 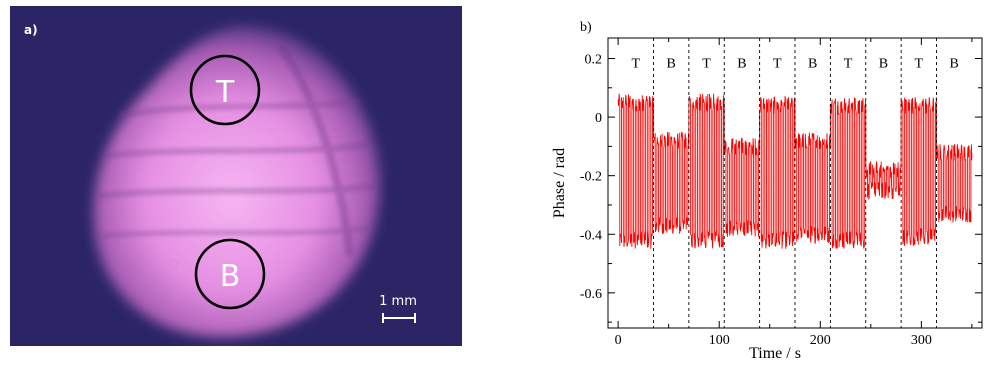 What do you see at coordinates (591, 177) in the screenshot?
I see `y-tick-label: -0.2` at bounding box center [591, 177].